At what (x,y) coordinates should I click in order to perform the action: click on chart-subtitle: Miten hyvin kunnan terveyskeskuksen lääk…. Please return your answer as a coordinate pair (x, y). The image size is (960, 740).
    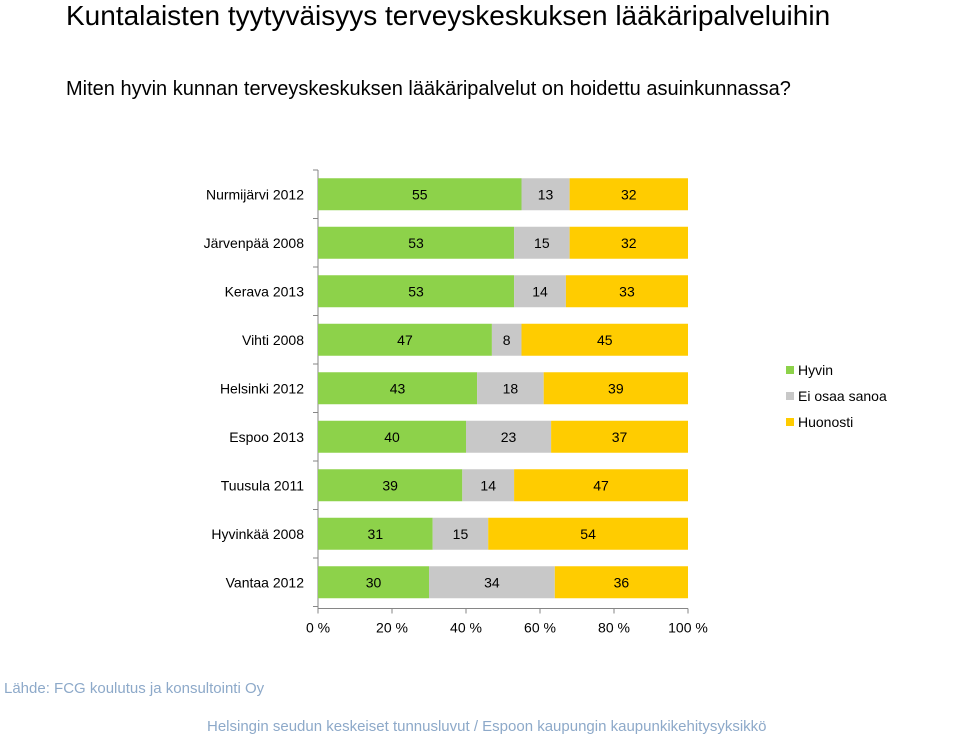
    Looking at the image, I should click on (428, 89).